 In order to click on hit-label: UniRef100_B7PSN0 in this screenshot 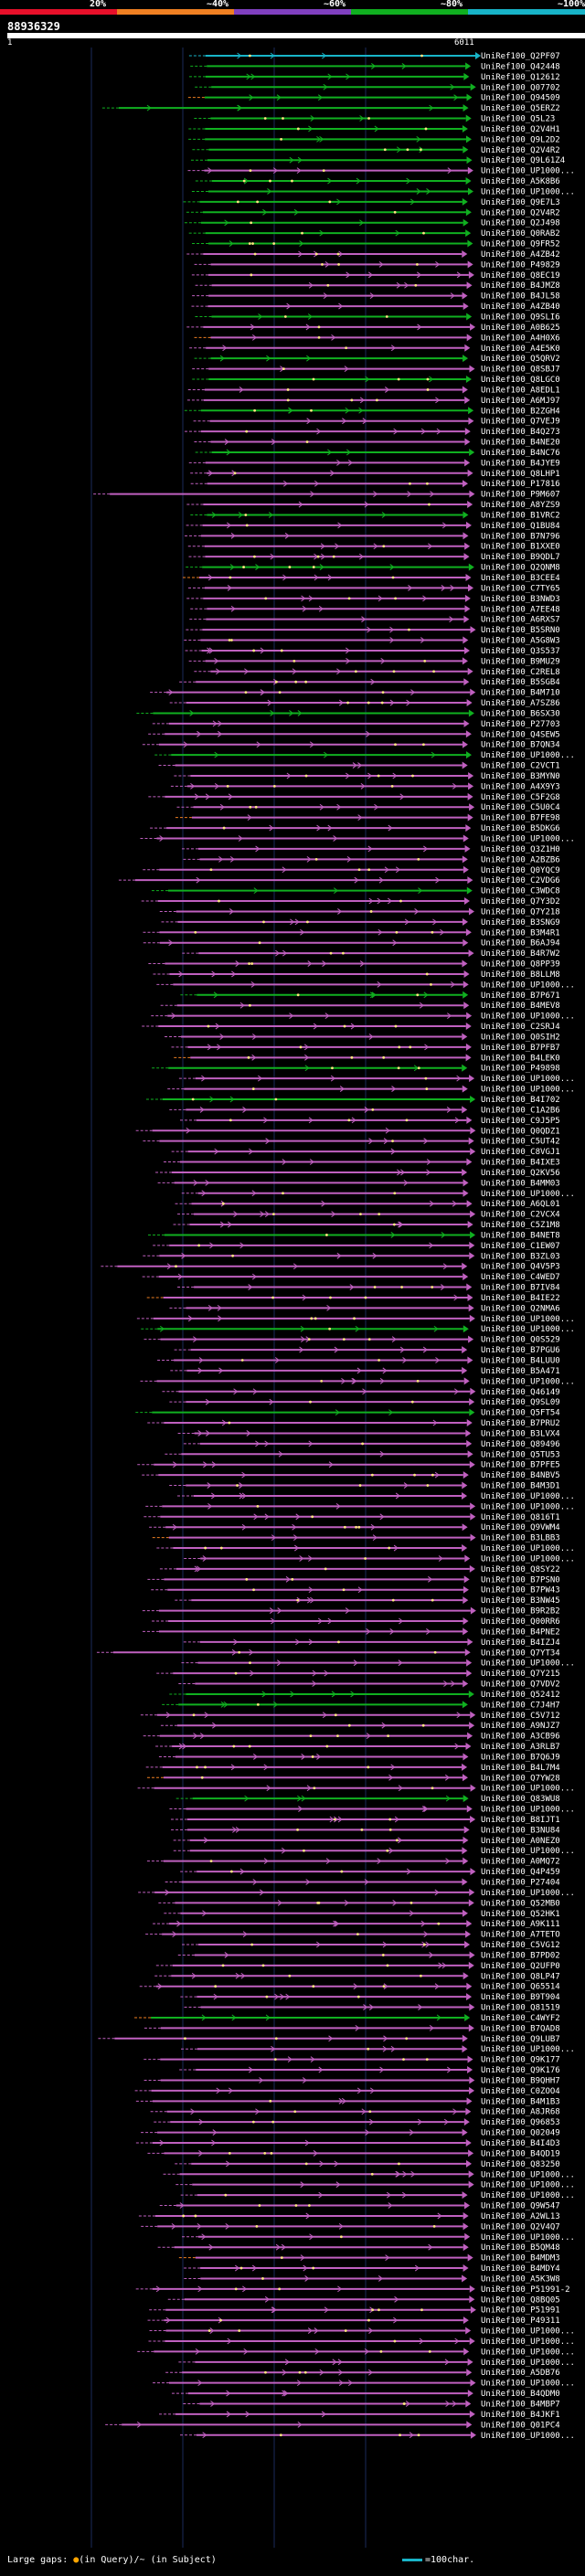, I will do `click(520, 1580)`.